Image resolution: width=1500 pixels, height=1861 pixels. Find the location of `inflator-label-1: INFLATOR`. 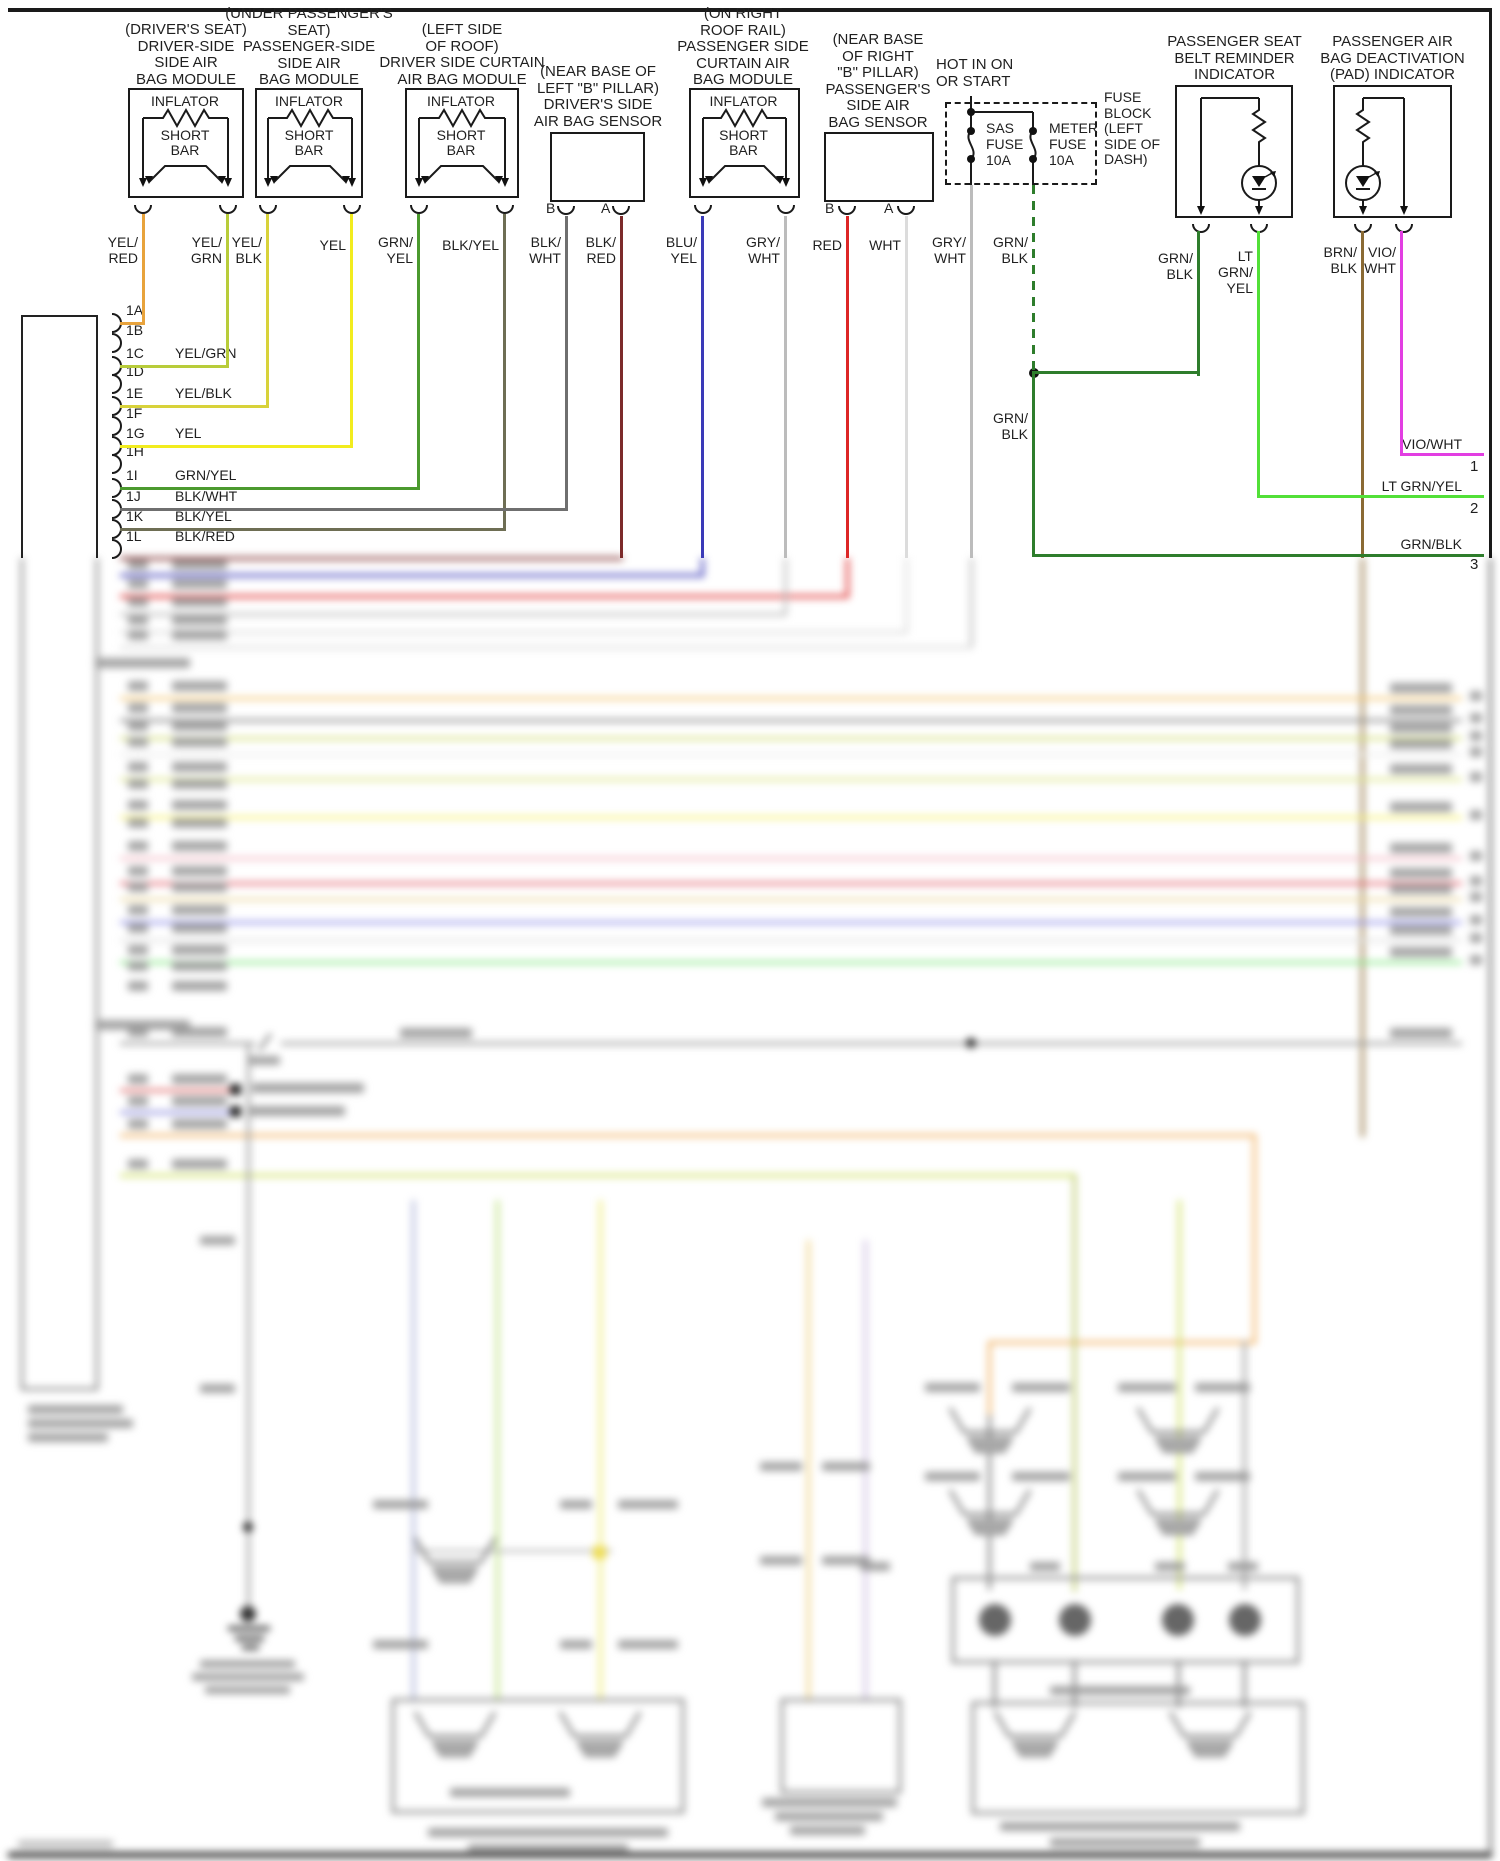

inflator-label-1: INFLATOR is located at coordinates (185, 101).